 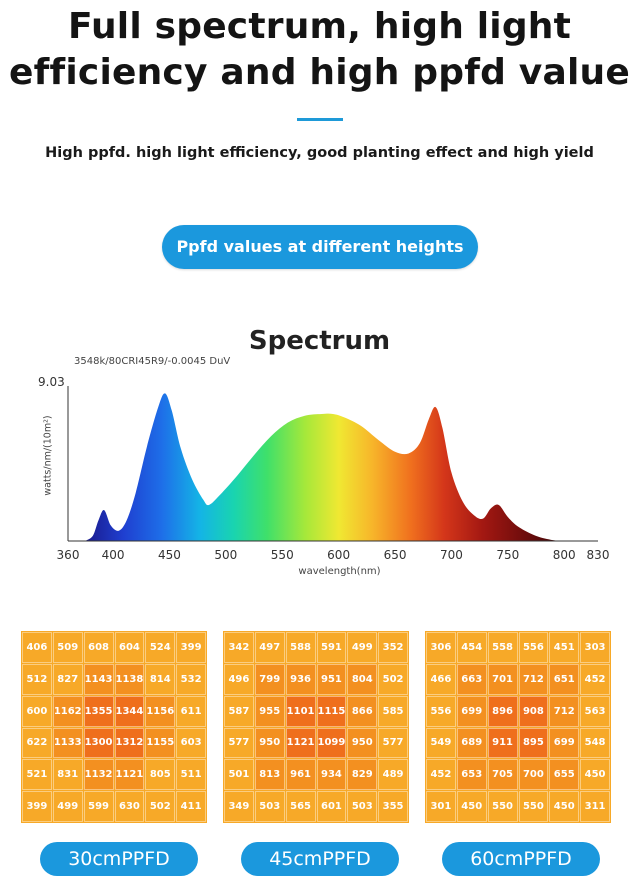 What do you see at coordinates (362, 775) in the screenshot?
I see `ppfd-cell: 829` at bounding box center [362, 775].